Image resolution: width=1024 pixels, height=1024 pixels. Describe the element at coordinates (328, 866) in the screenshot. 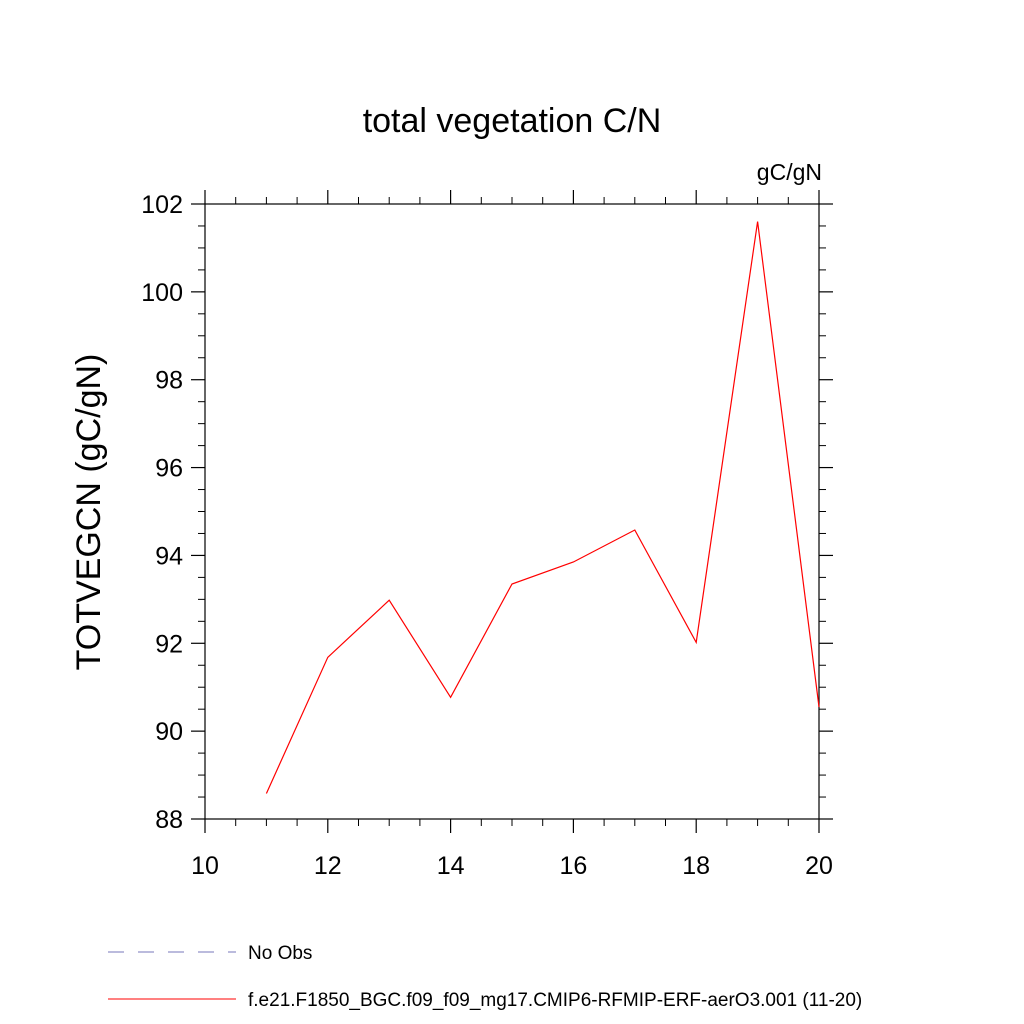

I see `x-tick-label: 12` at that location.